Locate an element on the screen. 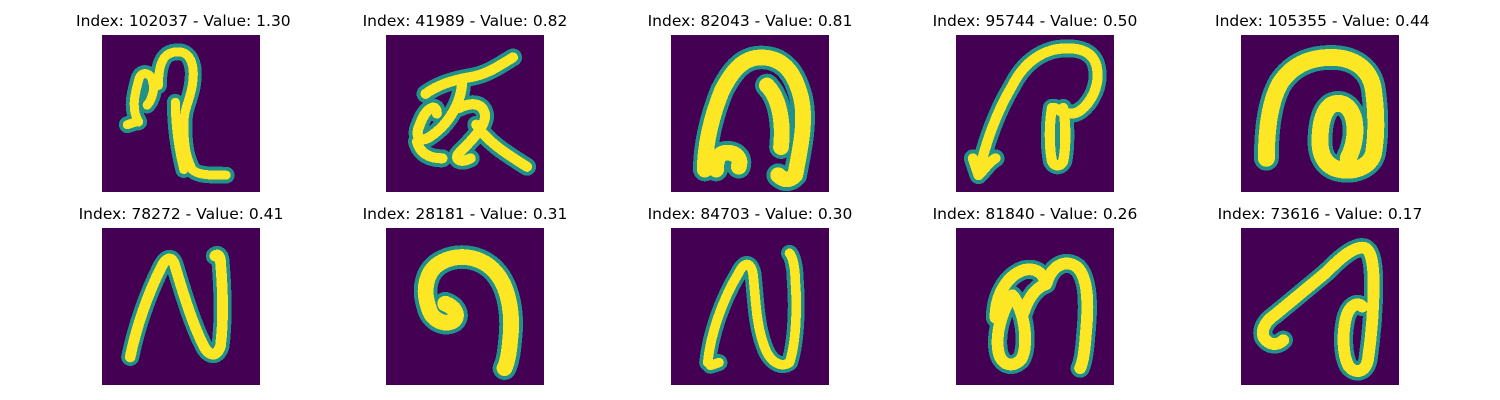 The image size is (1500, 400). digit-panel: Index: 81840 - Value: 0.26 is located at coordinates (1035, 298).